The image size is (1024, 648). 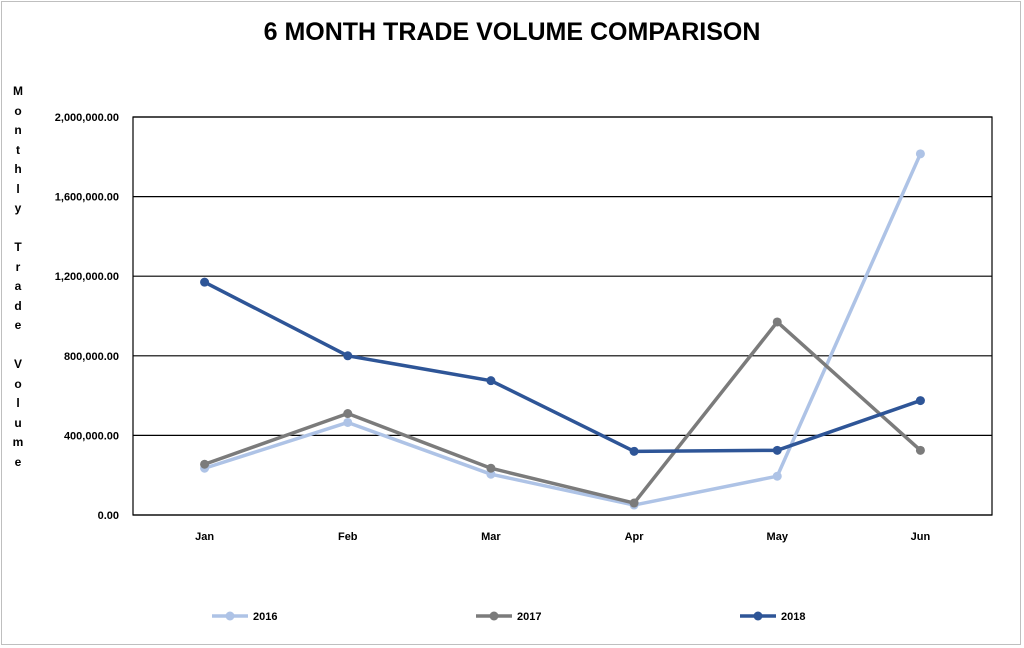 I want to click on y-axis-label-char: M, so click(x=18, y=91).